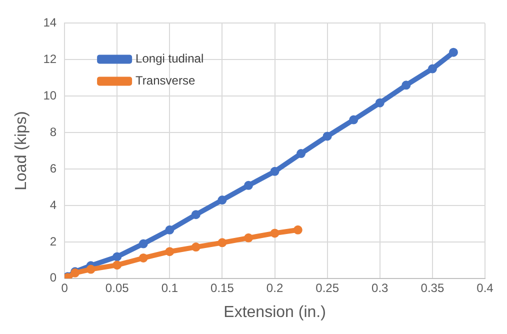 The width and height of the screenshot is (507, 334). I want to click on x-tick-label: 0.35, so click(432, 287).